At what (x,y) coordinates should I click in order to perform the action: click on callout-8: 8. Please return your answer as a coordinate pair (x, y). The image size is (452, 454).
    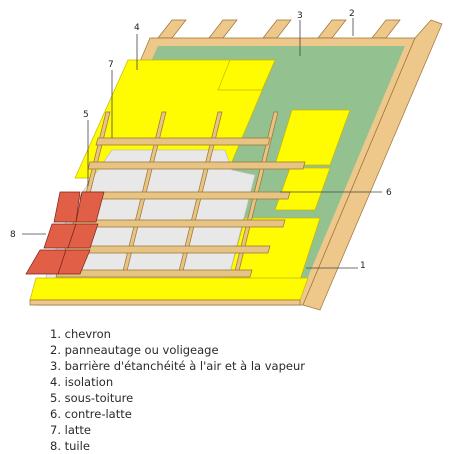
    Looking at the image, I should click on (13, 235).